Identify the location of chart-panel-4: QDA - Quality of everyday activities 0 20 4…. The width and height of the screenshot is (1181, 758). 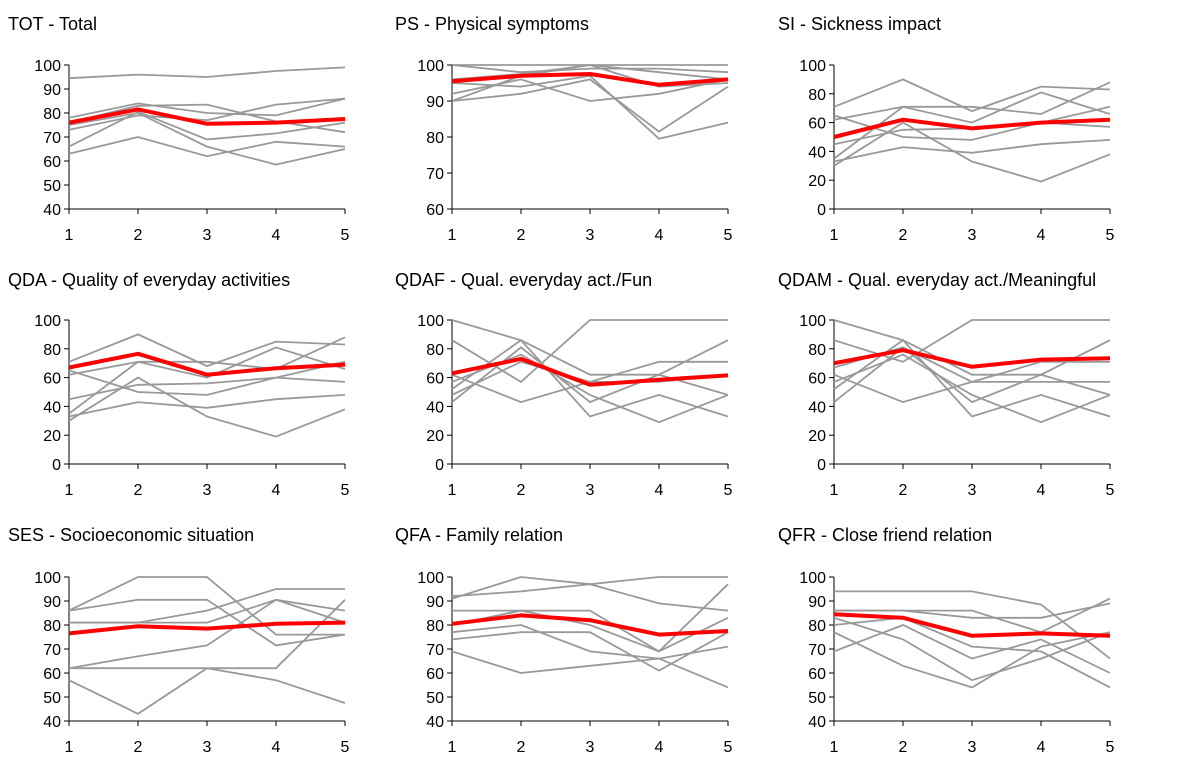
(179, 384).